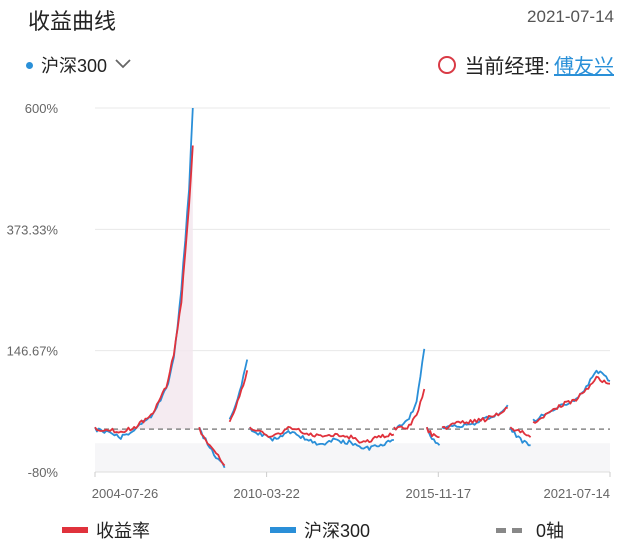 The height and width of the screenshot is (542, 640). I want to click on legend-label-index: 沪深300, so click(337, 531).